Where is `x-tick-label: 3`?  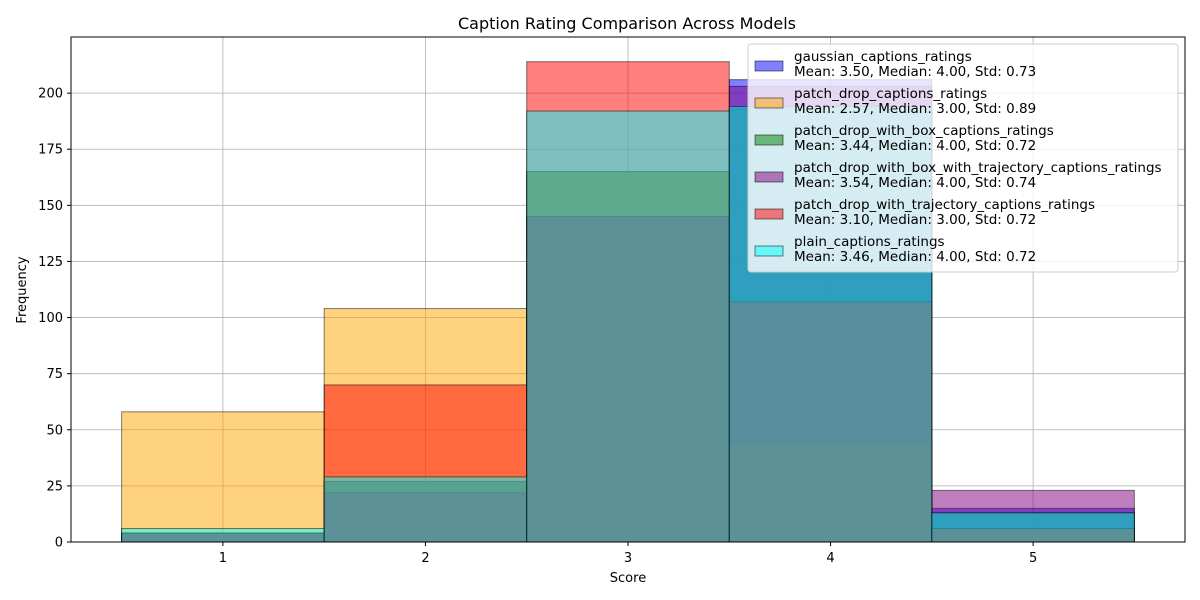 x-tick-label: 3 is located at coordinates (628, 558).